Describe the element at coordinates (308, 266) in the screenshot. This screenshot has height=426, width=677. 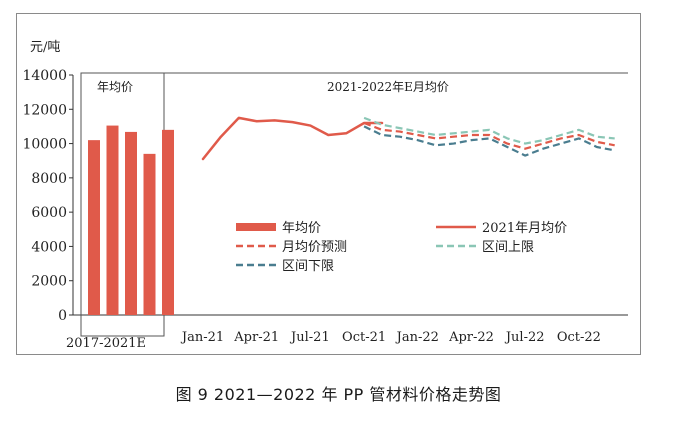
I see `legend-label: 区间下限` at that location.